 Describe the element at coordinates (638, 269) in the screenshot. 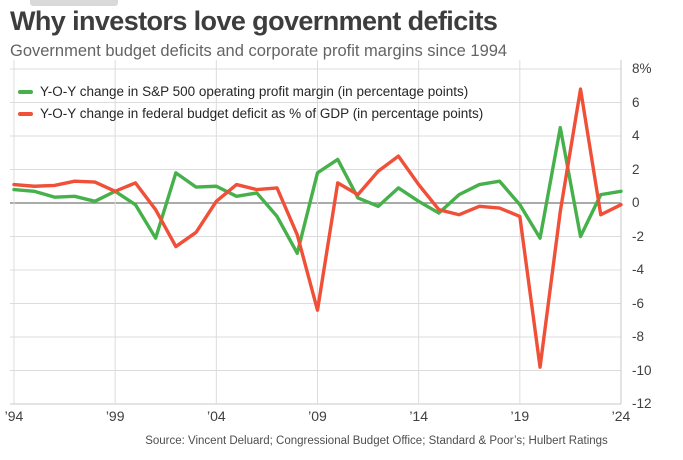

I see `y-axis-tick-label: -4` at that location.